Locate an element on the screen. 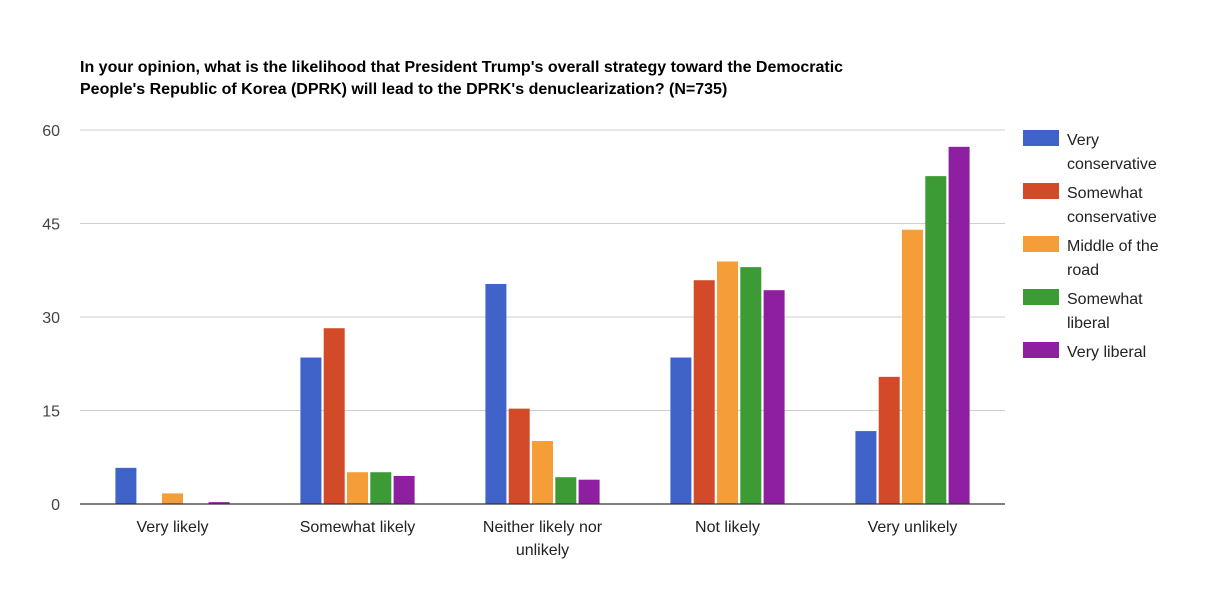 The width and height of the screenshot is (1208, 610). y-tick-label: 60 is located at coordinates (51, 131).